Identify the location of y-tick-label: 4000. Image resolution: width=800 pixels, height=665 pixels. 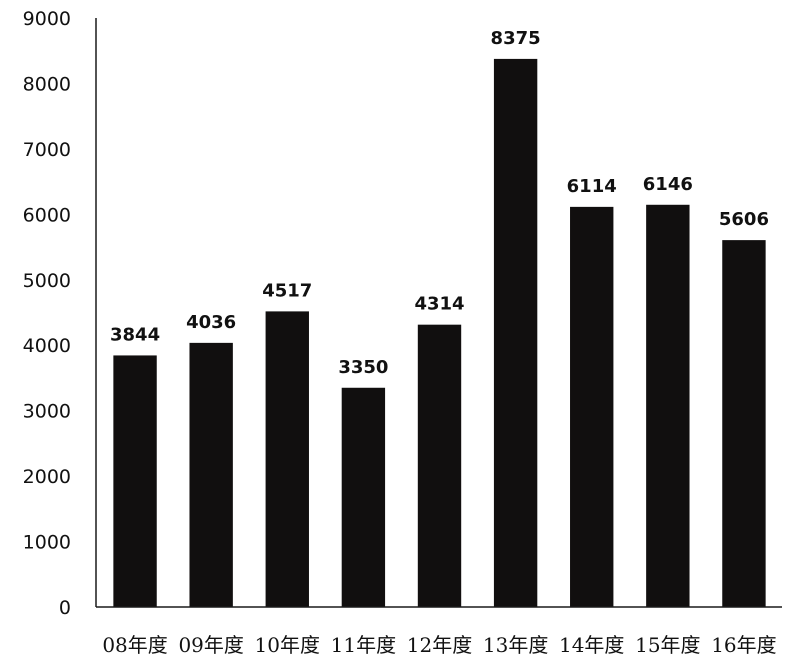
(47, 346).